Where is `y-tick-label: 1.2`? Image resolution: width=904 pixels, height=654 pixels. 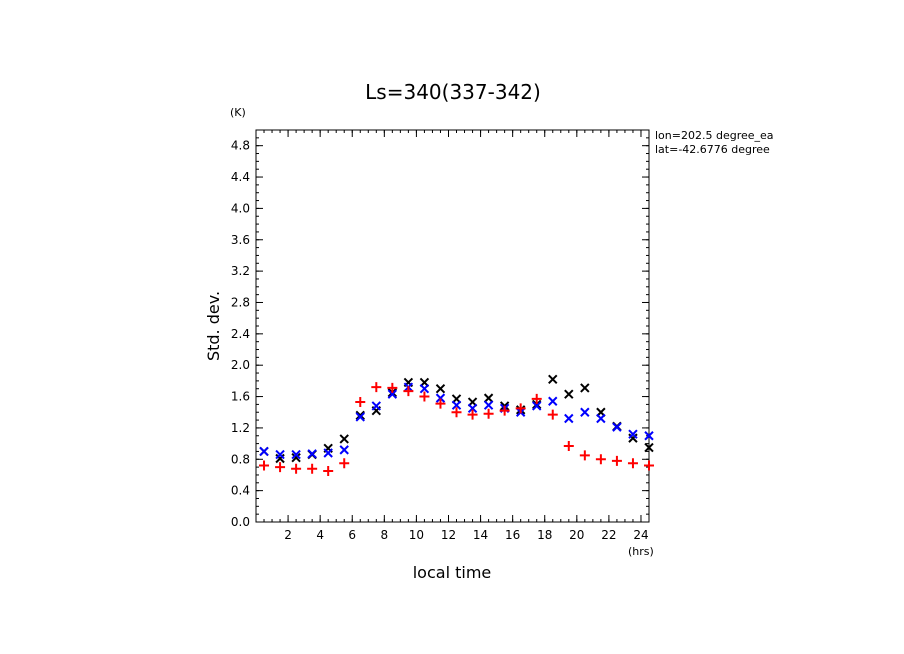 y-tick-label: 1.2 is located at coordinates (240, 428).